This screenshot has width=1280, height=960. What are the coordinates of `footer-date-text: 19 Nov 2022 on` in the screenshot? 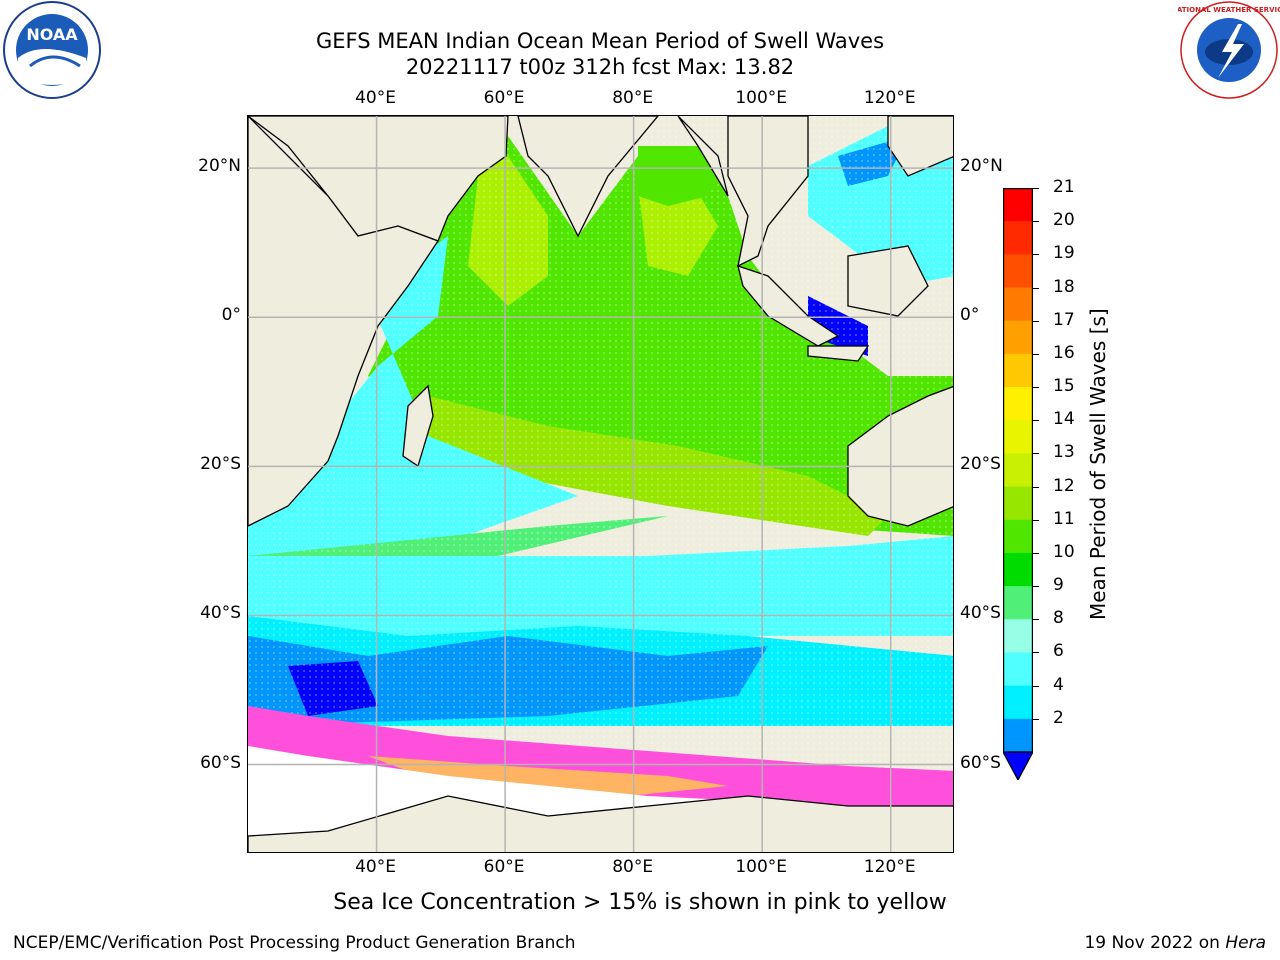 It's located at (1155, 943).